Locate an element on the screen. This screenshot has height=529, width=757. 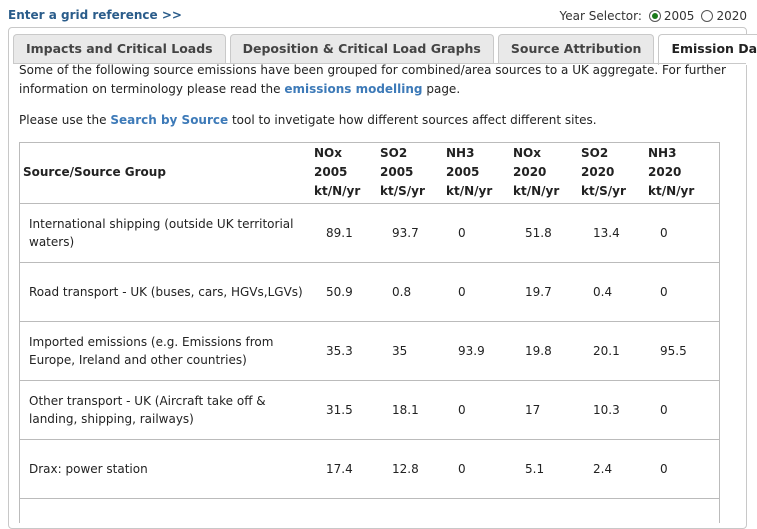
value-cell: 18.1 is located at coordinates (409, 410).